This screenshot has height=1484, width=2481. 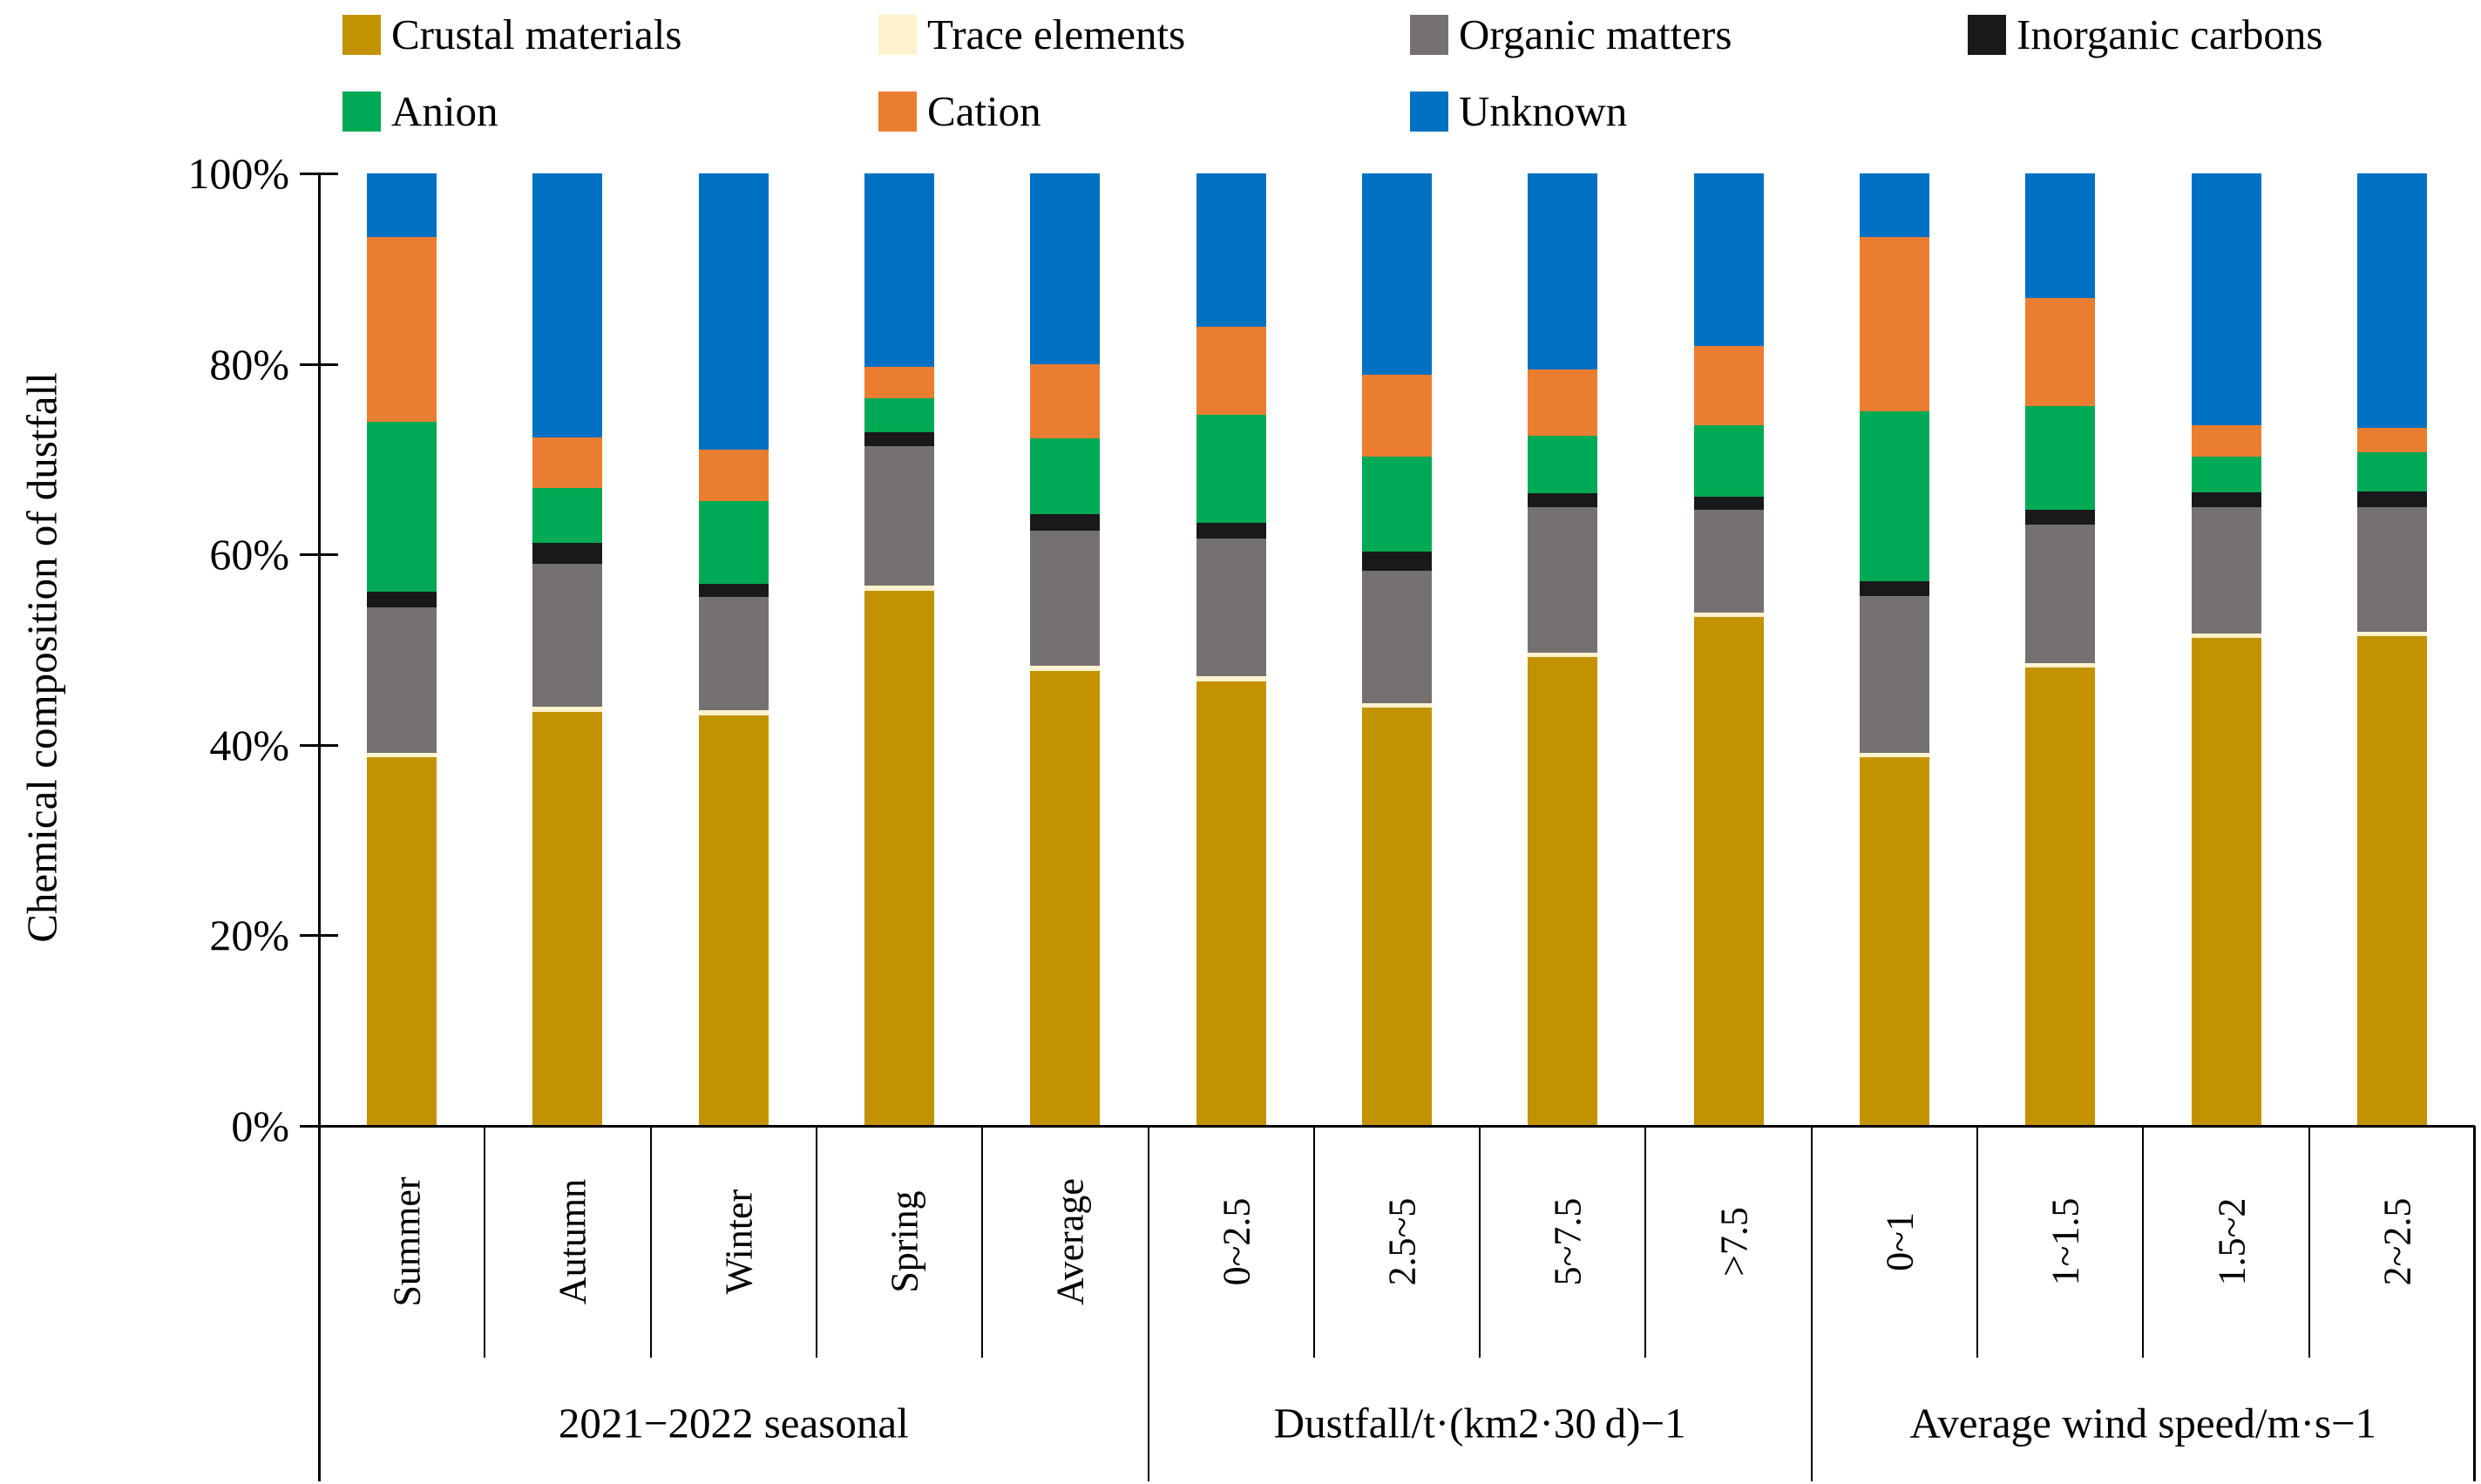 What do you see at coordinates (1387, 1126) in the screenshot?
I see `x-axis-baseline` at bounding box center [1387, 1126].